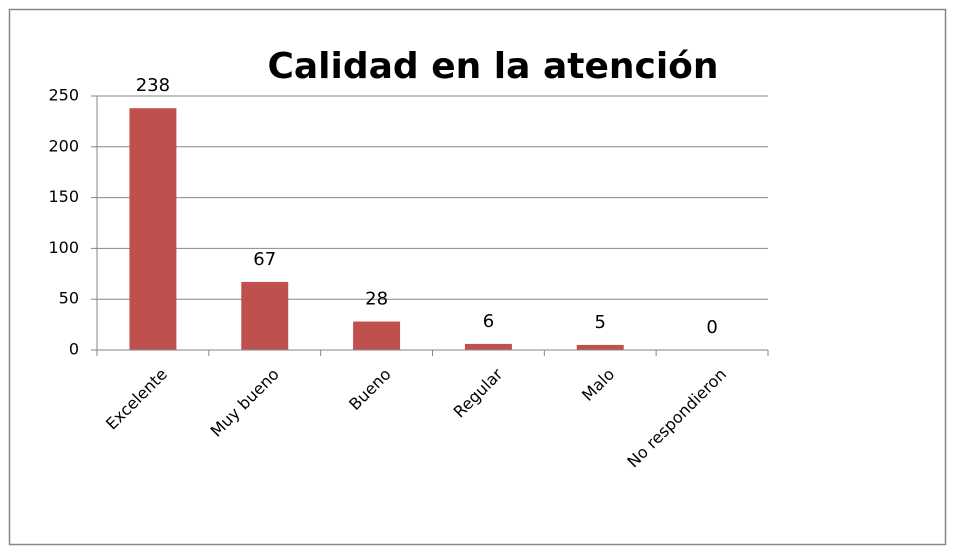 This screenshot has height=550, width=956. Describe the element at coordinates (63, 145) in the screenshot. I see `y-tick-label: 200` at that location.